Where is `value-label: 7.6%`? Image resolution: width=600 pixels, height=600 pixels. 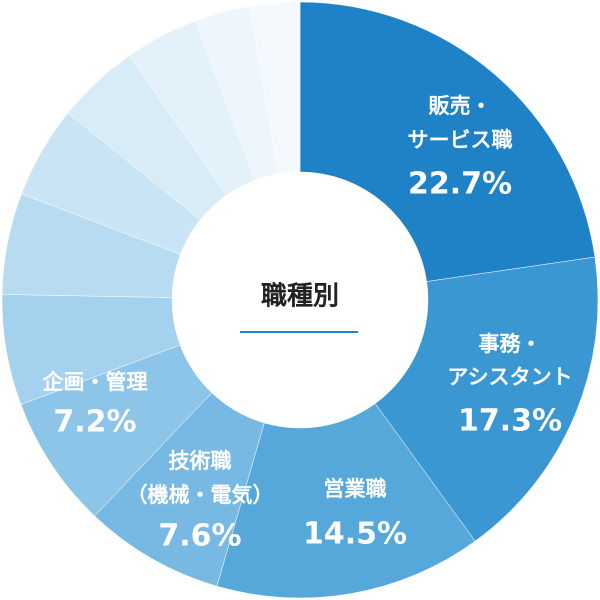
value-label: 7.6% is located at coordinates (199, 536).